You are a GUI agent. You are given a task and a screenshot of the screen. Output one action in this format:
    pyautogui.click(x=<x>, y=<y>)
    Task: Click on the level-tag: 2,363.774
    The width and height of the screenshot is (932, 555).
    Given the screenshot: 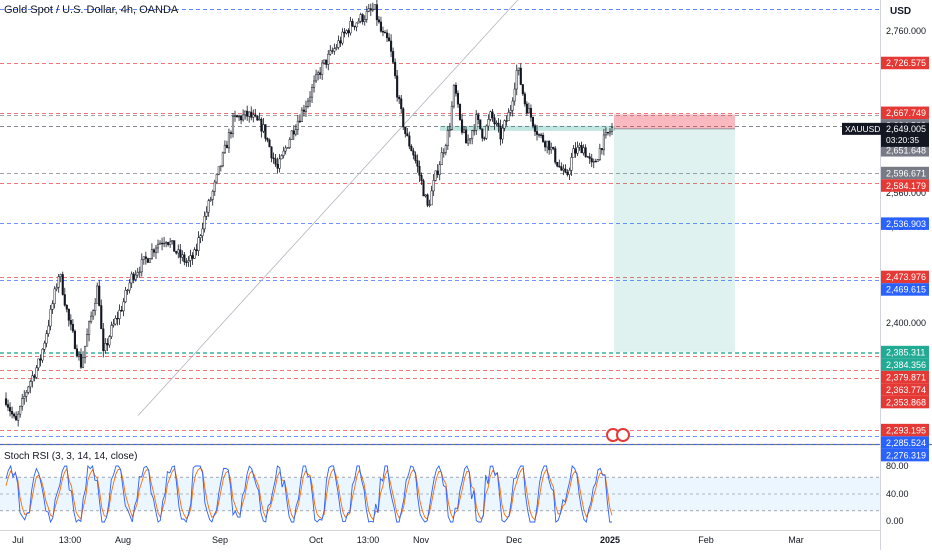 What is the action you would take?
    pyautogui.click(x=905, y=389)
    